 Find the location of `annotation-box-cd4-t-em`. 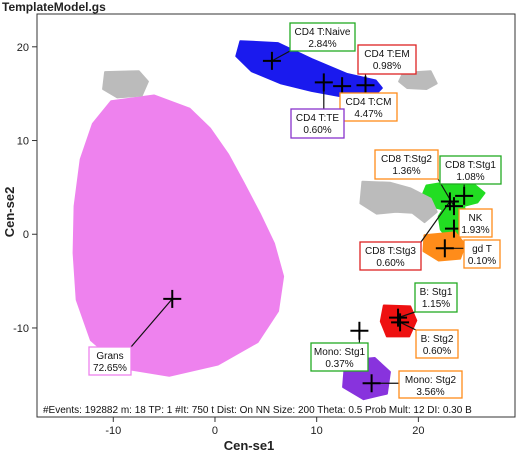

annotation-box-cd4-t-em is located at coordinates (387, 59).